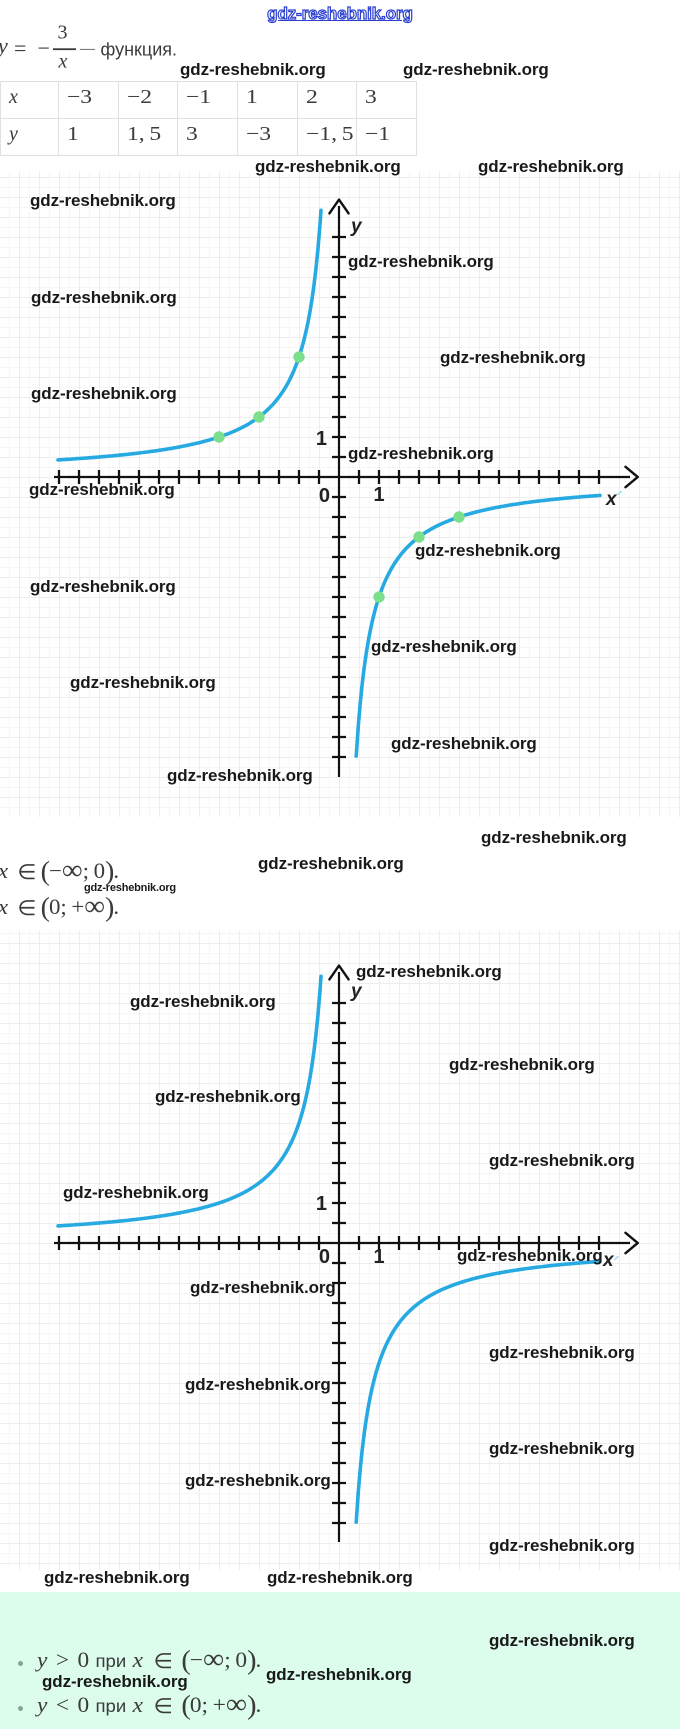 The height and width of the screenshot is (1729, 680). Describe the element at coordinates (139, 50) in the screenshot. I see `svg-text: функция.` at that location.